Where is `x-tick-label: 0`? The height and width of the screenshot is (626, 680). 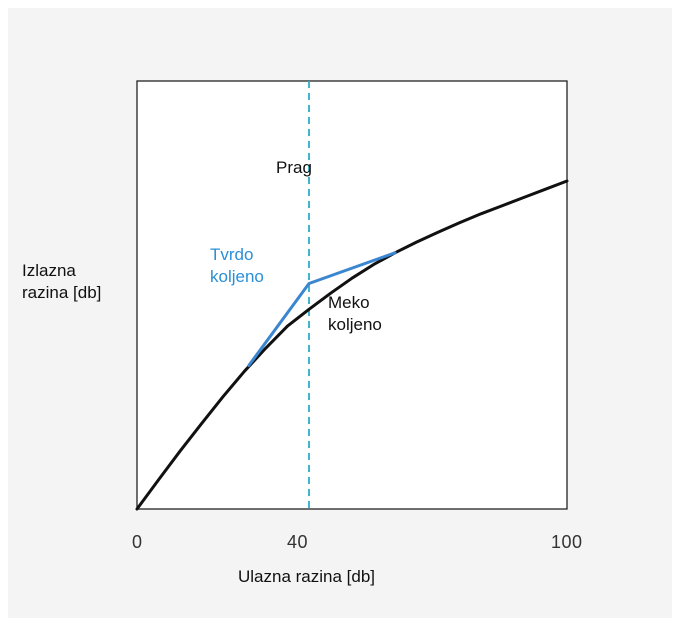 x-tick-label: 0 is located at coordinates (137, 542).